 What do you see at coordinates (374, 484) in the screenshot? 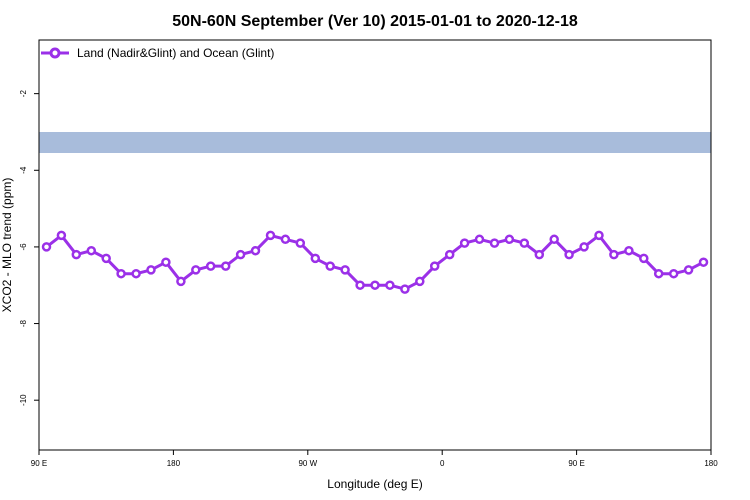
I see `x-axis-label: Longitude (deg E)` at bounding box center [374, 484].